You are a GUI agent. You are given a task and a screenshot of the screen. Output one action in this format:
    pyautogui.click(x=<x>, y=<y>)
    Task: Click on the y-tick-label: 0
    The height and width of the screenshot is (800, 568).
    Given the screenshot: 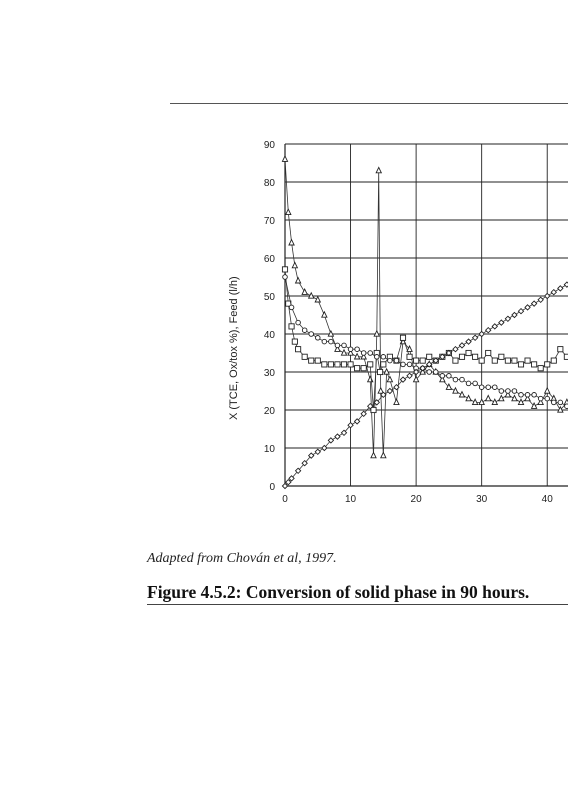 What is the action you would take?
    pyautogui.click(x=272, y=487)
    